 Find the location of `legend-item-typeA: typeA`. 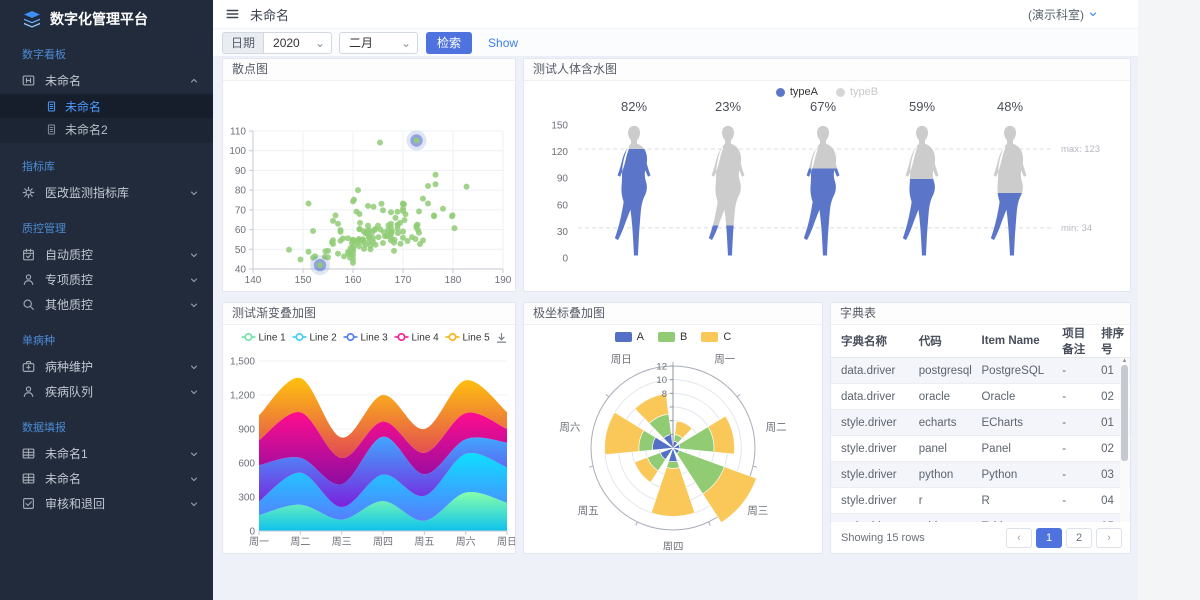

legend-item-typeA: typeA is located at coordinates (796, 92).